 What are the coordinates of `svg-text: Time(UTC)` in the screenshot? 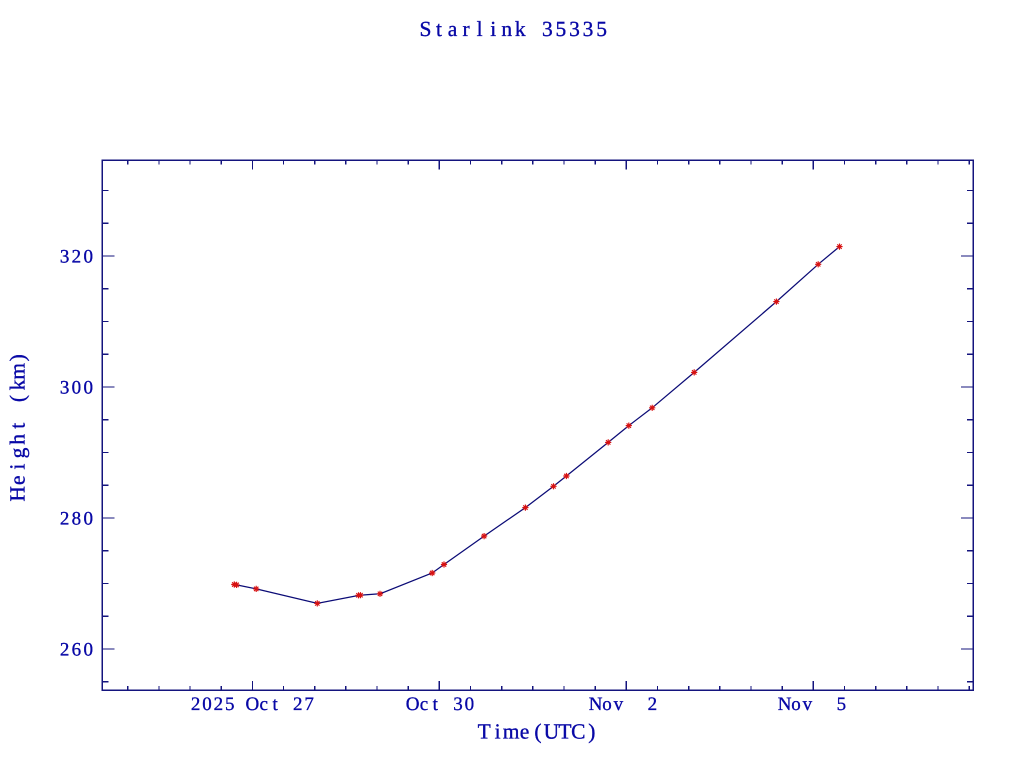 It's located at (537, 731).